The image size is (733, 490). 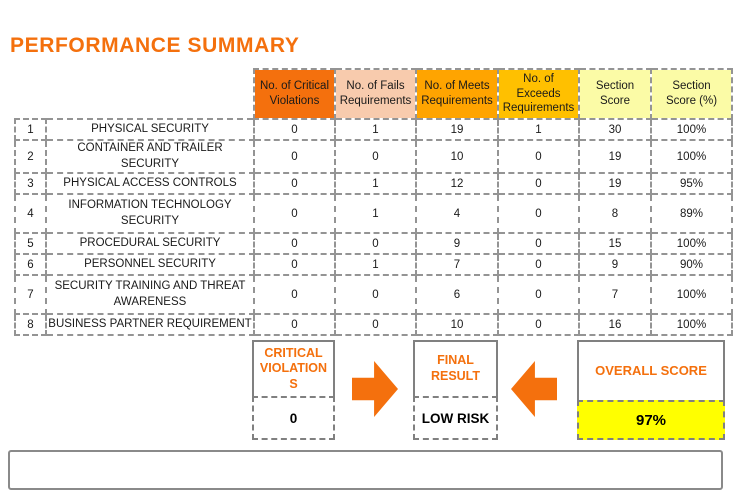 I want to click on col-header-section-score-pct: Section Score (%), so click(x=691, y=94).